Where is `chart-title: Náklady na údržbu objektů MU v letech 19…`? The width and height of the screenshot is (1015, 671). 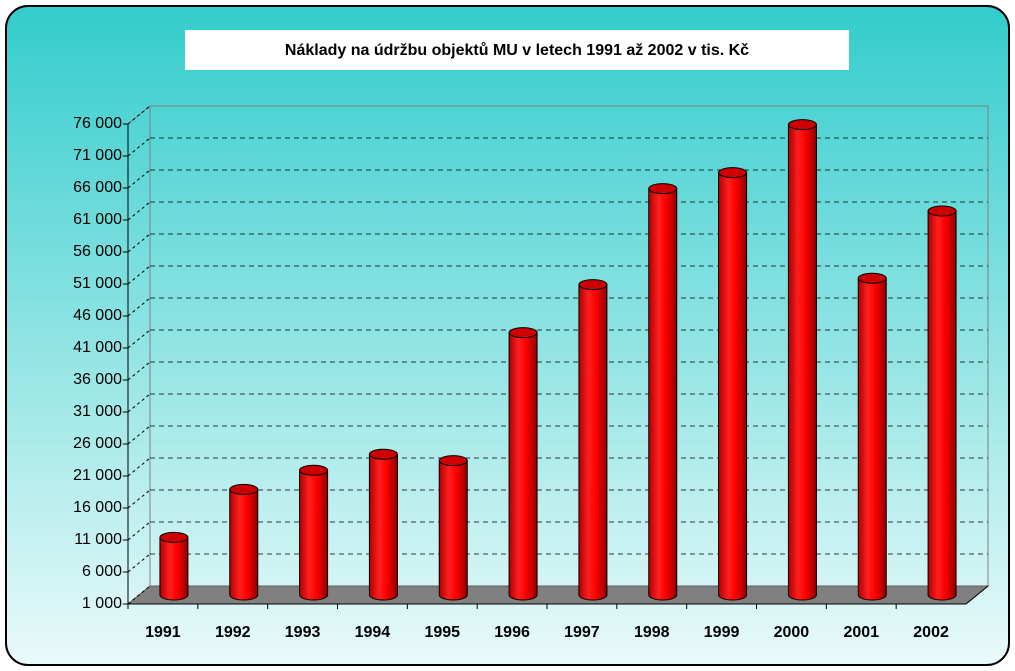
chart-title: Náklady na údržbu objektů MU v letech 19… is located at coordinates (517, 50).